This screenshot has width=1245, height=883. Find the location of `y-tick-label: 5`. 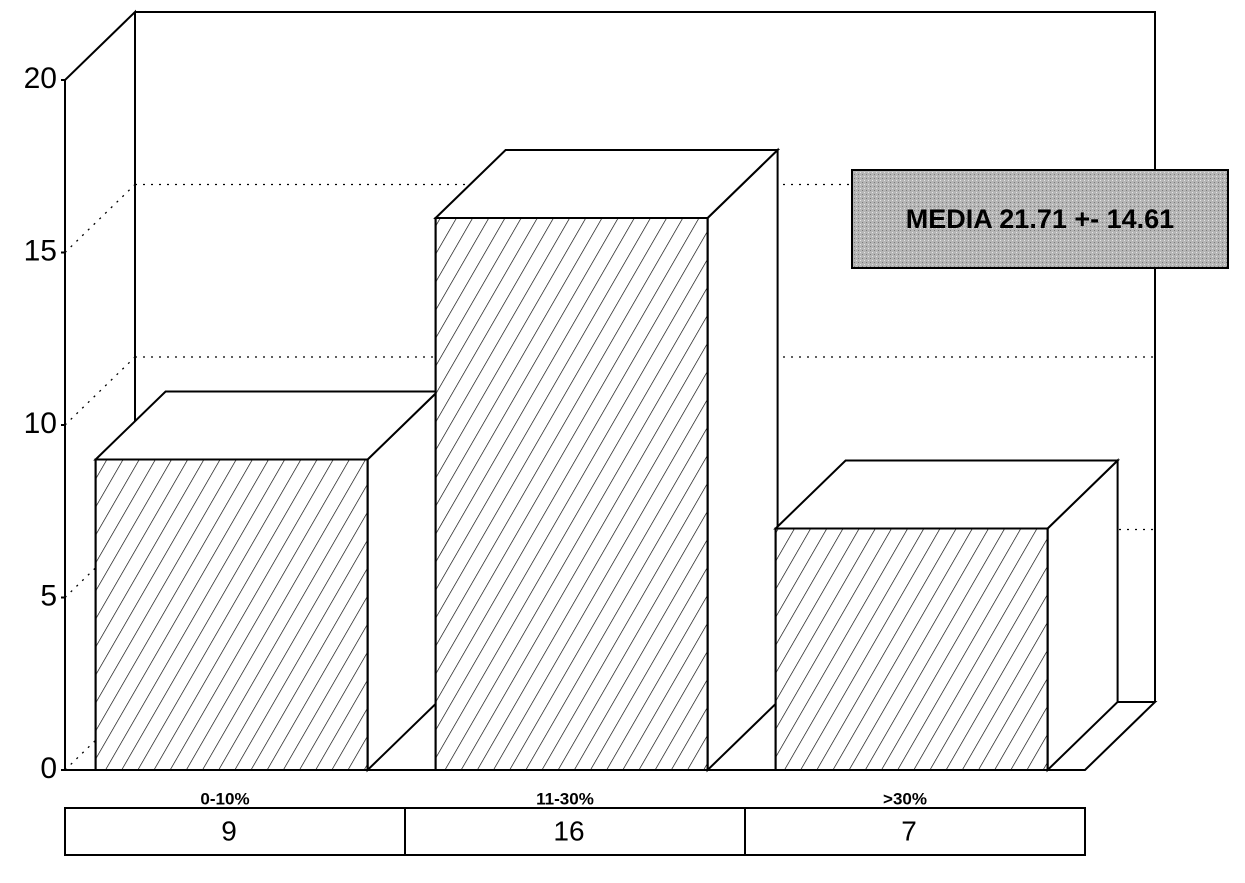

y-tick-label: 5 is located at coordinates (48, 595).